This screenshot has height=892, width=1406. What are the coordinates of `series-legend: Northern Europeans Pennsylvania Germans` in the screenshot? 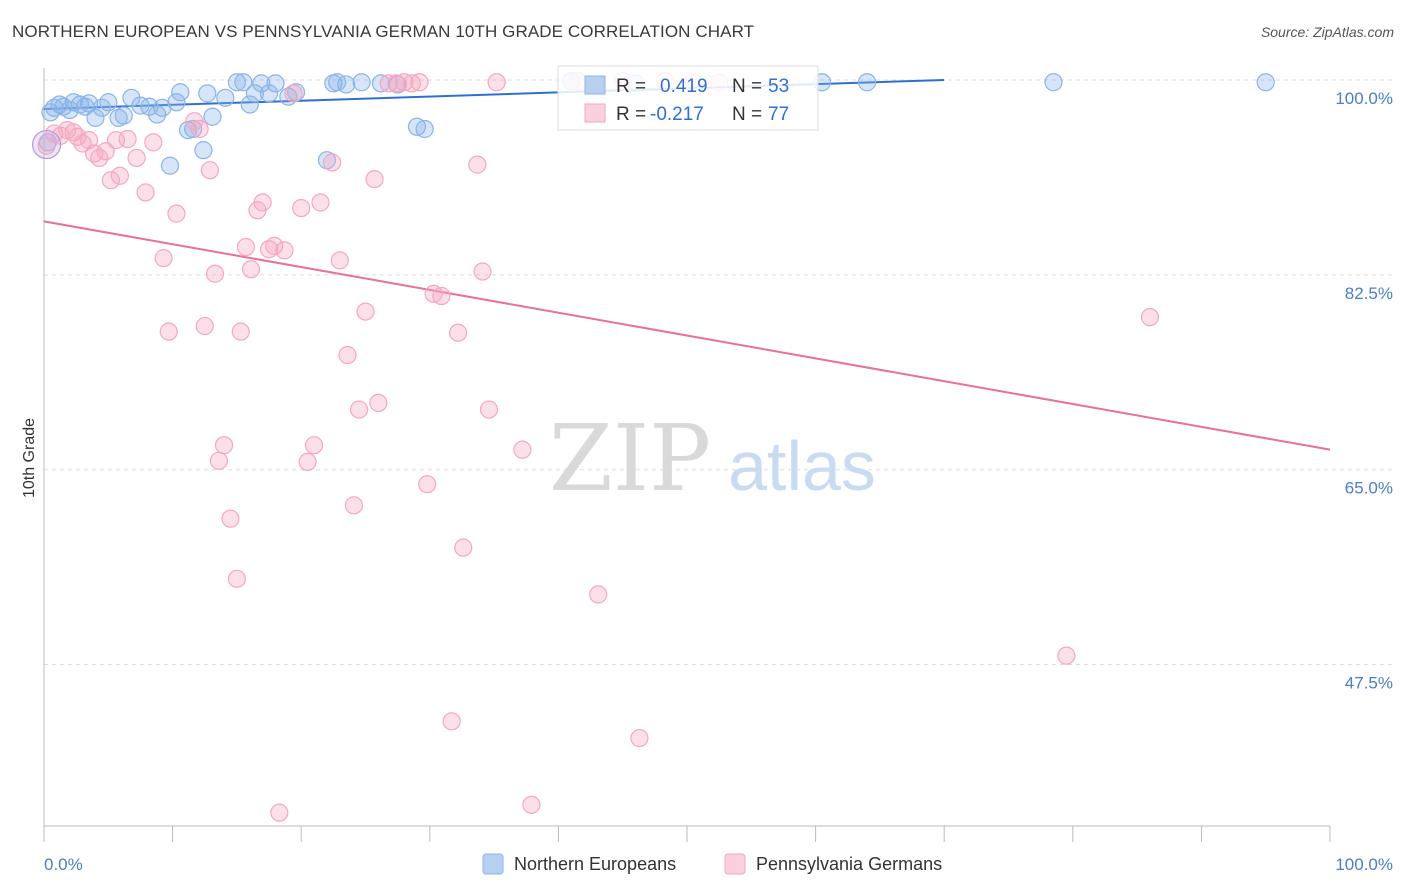 It's located at (712, 864).